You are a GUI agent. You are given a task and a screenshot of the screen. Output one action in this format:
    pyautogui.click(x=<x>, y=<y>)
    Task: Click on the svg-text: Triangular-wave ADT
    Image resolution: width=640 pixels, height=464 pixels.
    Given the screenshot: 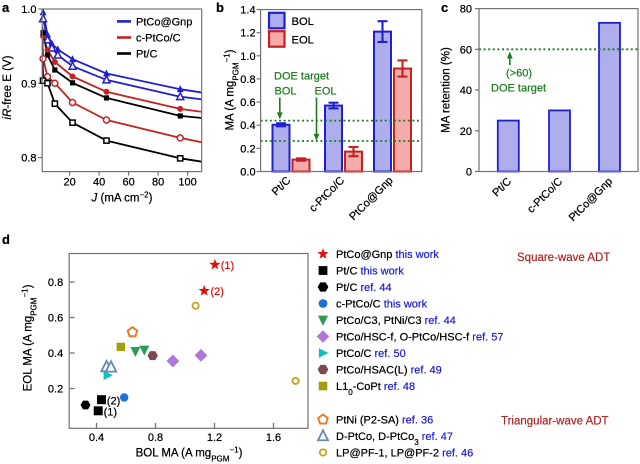 What is the action you would take?
    pyautogui.click(x=555, y=422)
    